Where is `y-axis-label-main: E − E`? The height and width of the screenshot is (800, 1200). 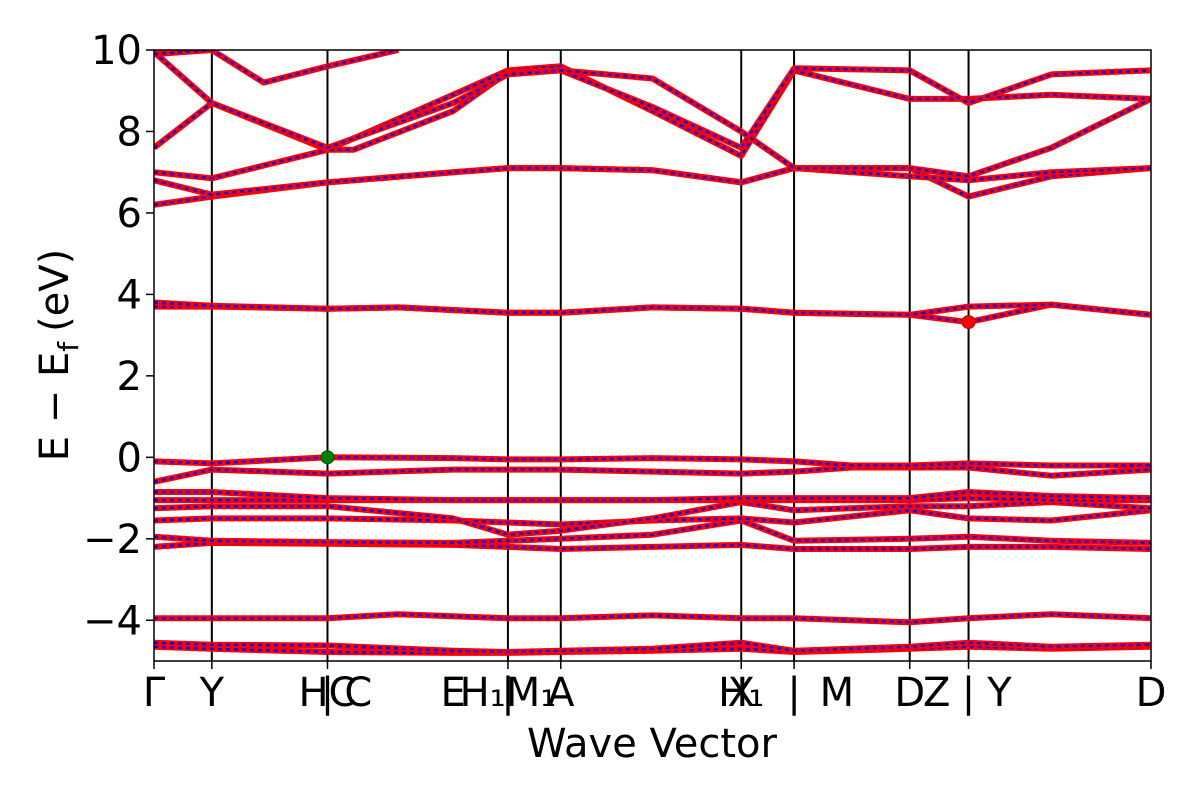
y-axis-label-main: E − E is located at coordinates (55, 407).